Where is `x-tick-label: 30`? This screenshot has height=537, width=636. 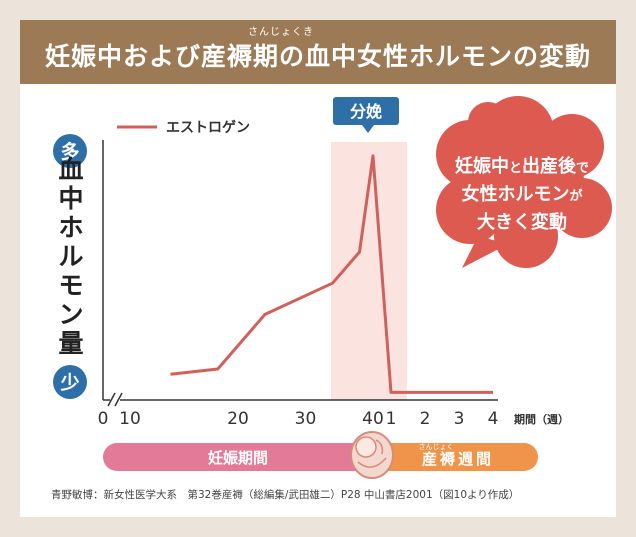
x-tick-label: 30 is located at coordinates (306, 419).